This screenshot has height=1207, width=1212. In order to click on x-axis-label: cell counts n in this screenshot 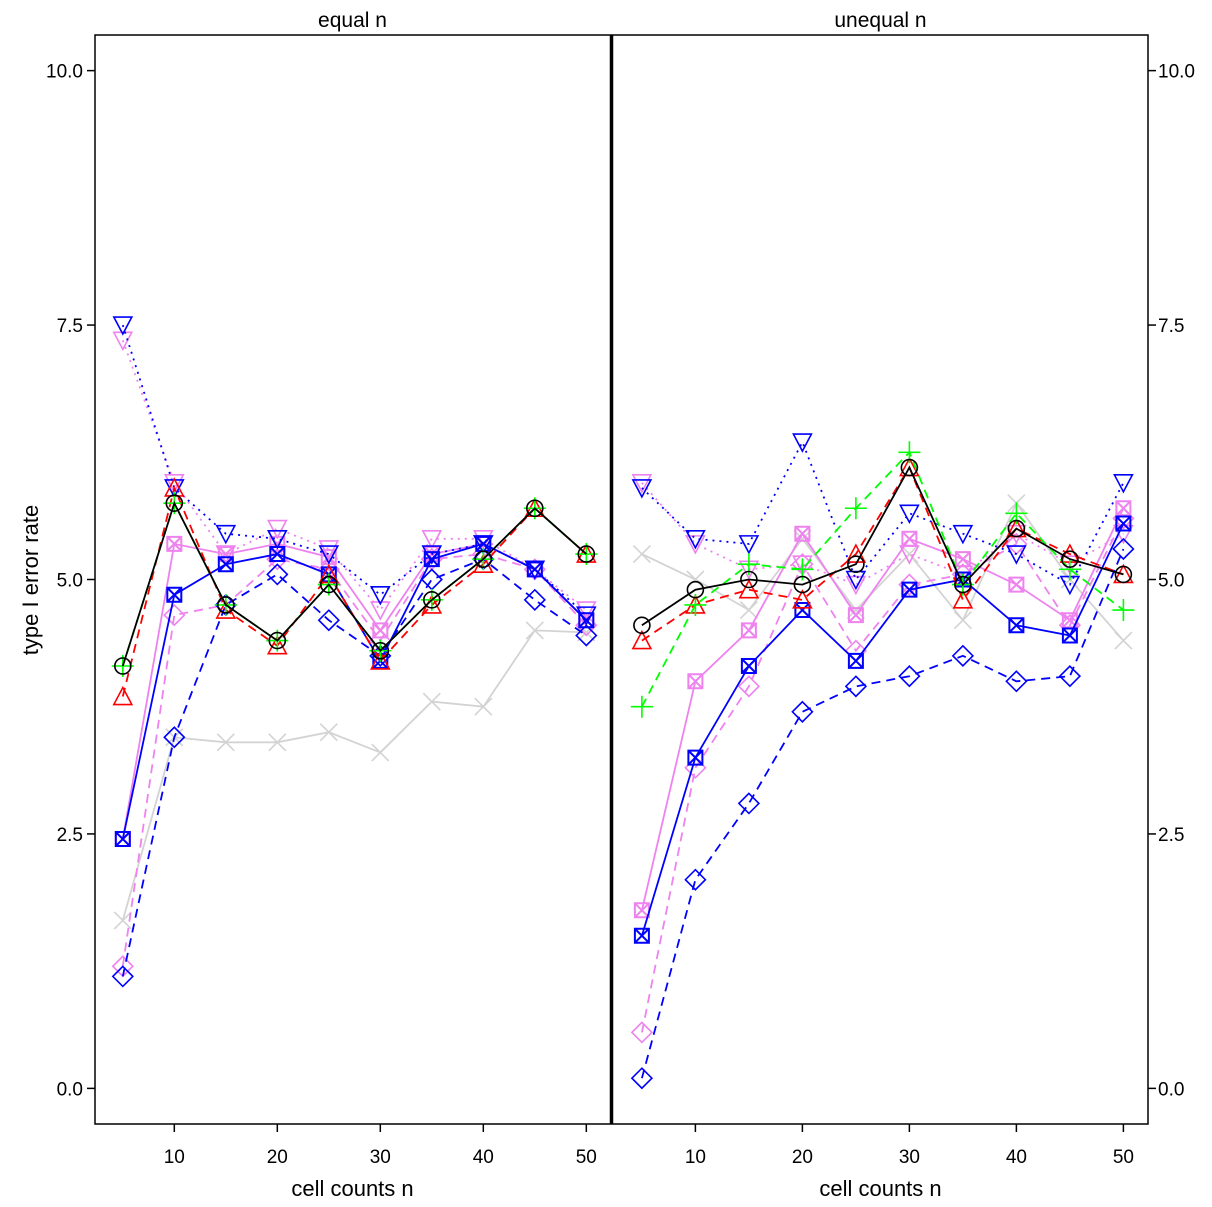, I will do `click(880, 1188)`.